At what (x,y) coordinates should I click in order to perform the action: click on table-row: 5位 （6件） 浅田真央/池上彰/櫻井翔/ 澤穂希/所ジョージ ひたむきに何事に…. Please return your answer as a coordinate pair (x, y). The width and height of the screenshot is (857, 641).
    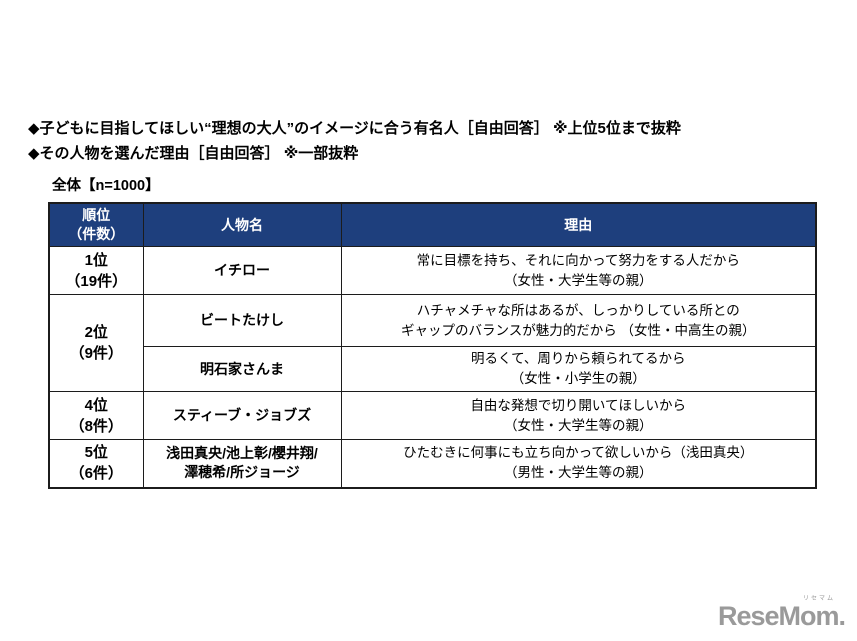
    Looking at the image, I should click on (432, 463).